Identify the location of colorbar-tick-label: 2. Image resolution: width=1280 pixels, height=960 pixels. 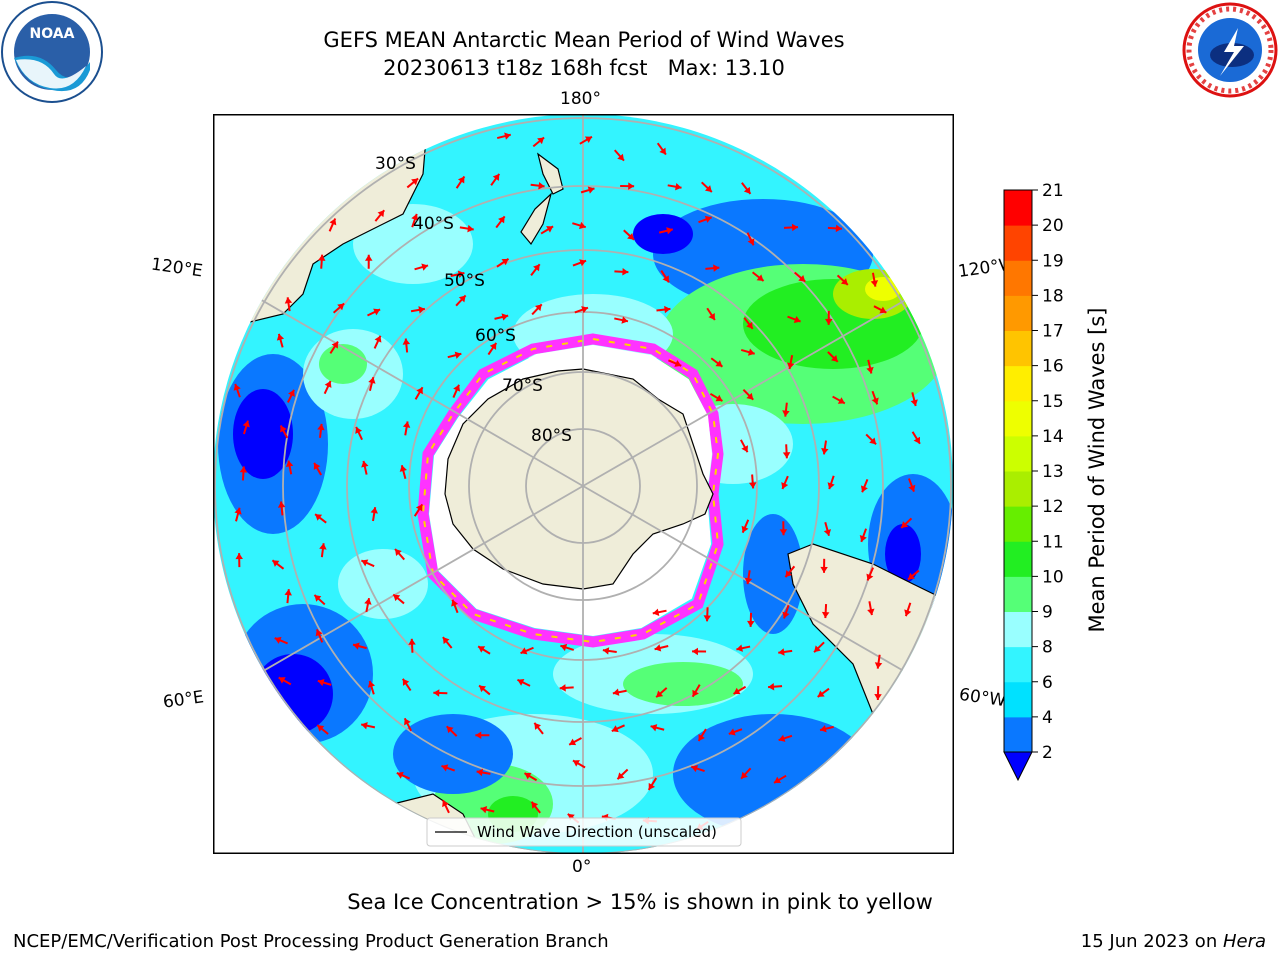
(1047, 753).